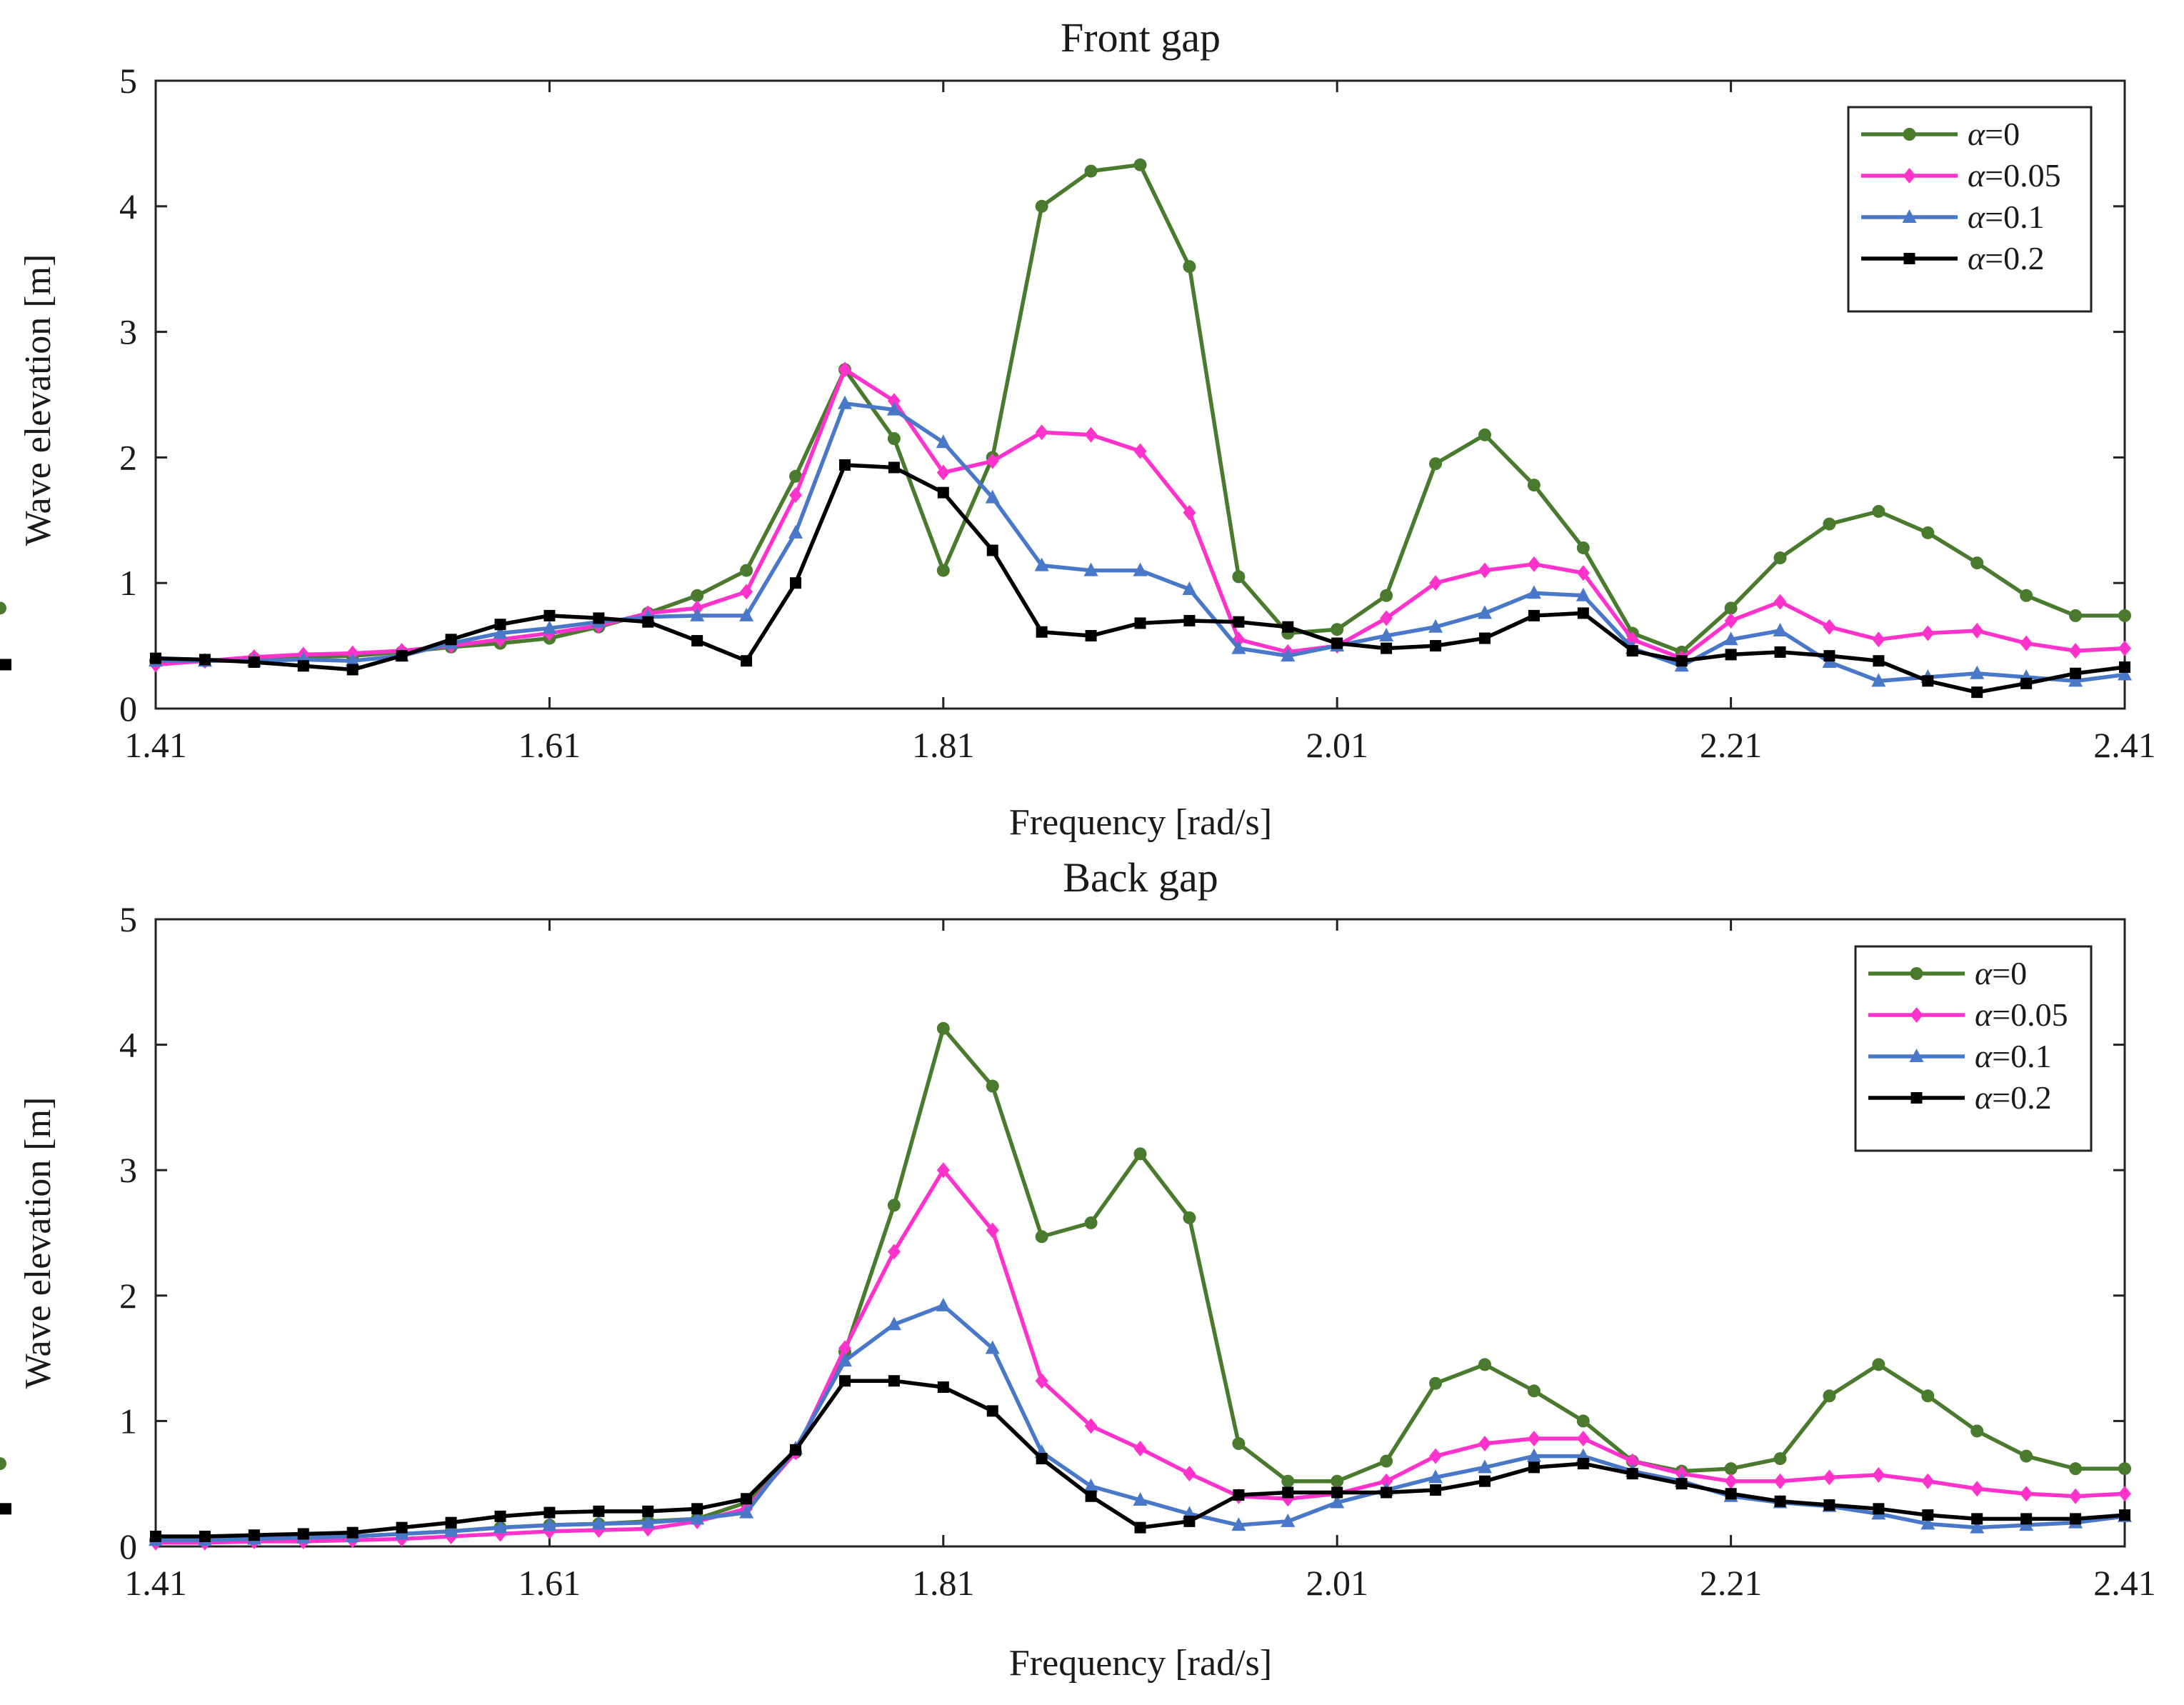  I want to click on legend-label: α=0, so click(2001, 973).